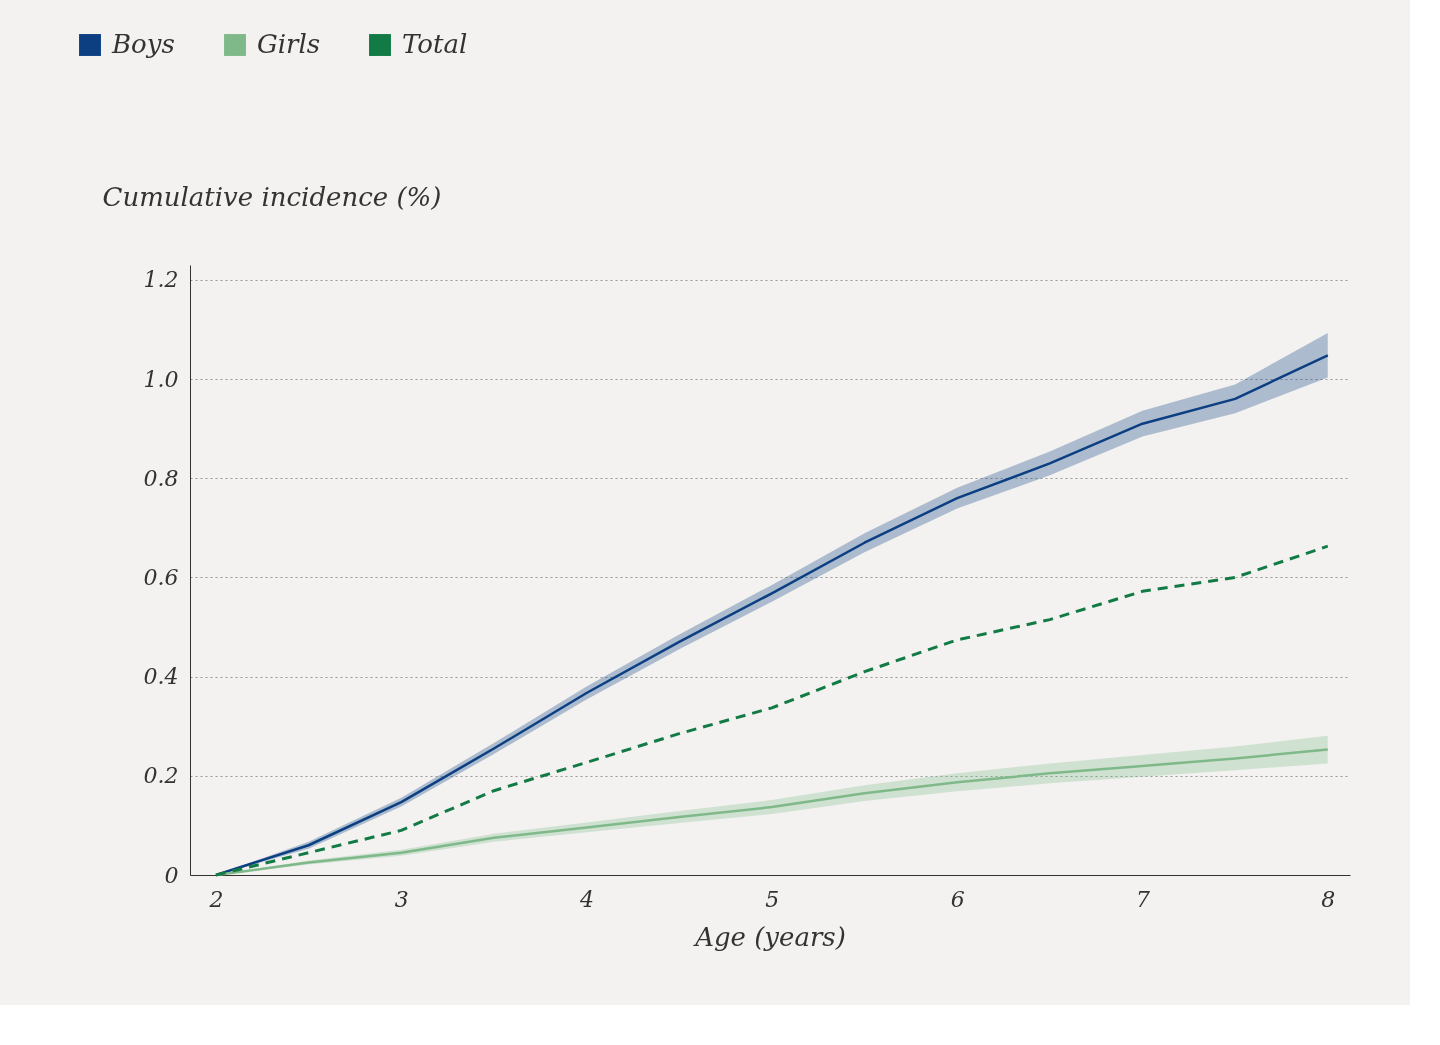  Describe the element at coordinates (772, 899) in the screenshot. I see `x-tick-label: 5` at that location.